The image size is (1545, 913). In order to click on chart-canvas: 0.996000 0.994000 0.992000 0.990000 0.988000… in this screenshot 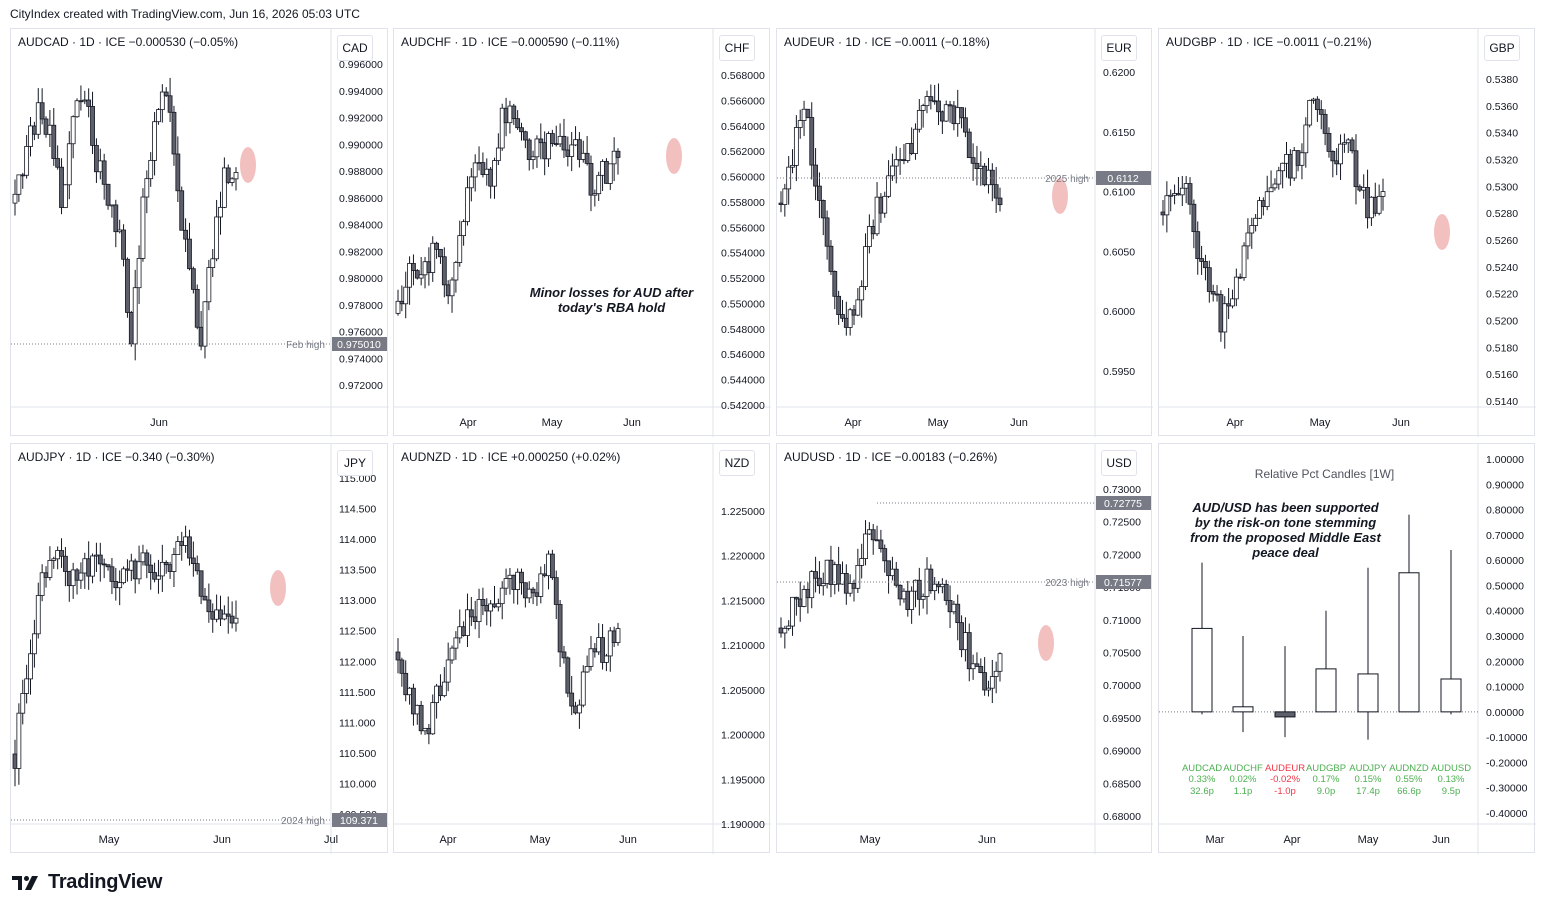, I will do `click(200, 233)`.